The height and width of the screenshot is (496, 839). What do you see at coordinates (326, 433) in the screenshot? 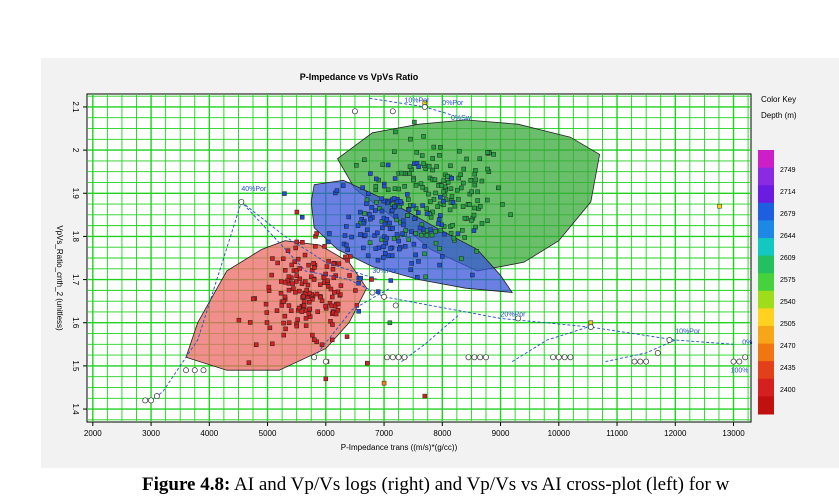
I see `x-tick-label: 6000` at bounding box center [326, 433].